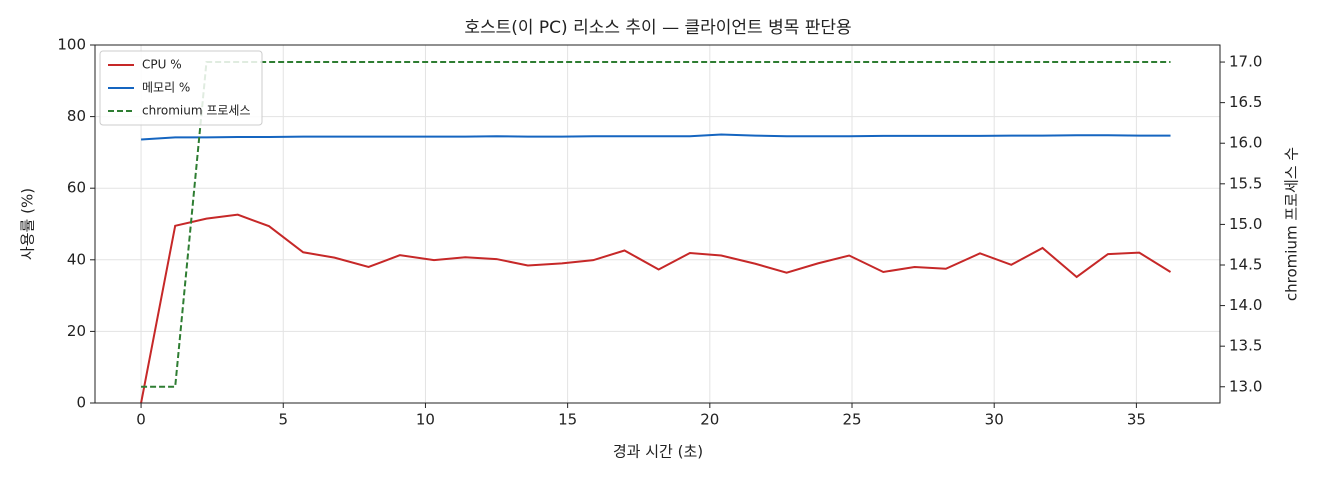 The width and height of the screenshot is (1320, 480). I want to click on y-tick-label: 20, so click(76, 331).